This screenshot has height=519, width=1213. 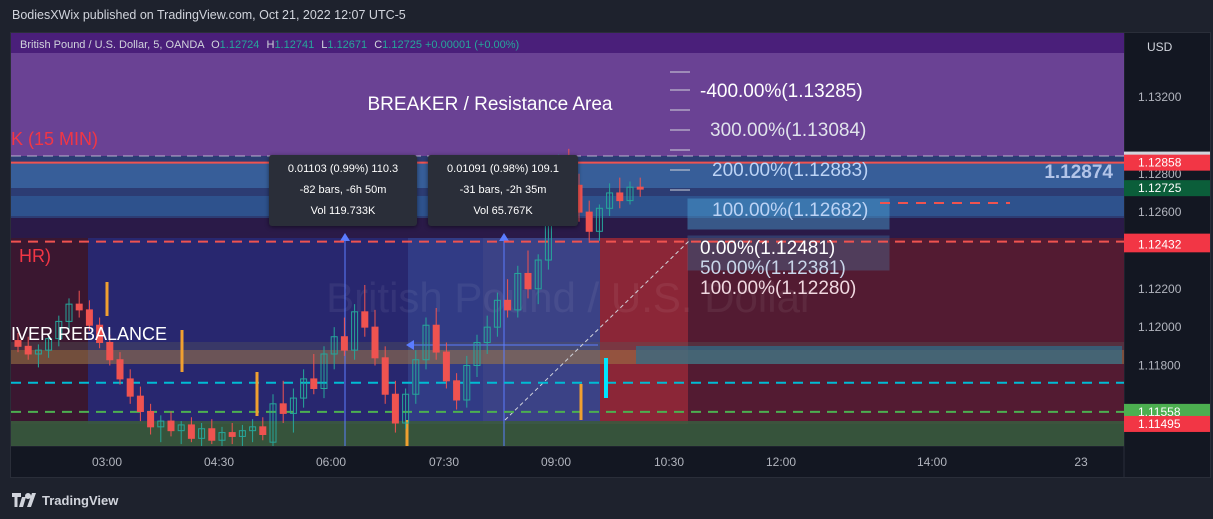 I want to click on support-zone, so click(x=567, y=433).